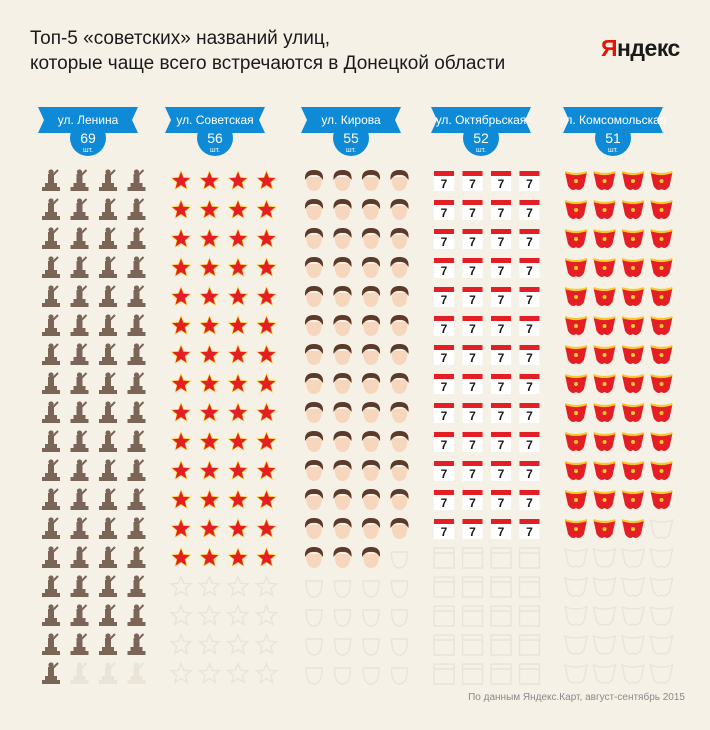  I want to click on brand-logo-first: Я, so click(609, 48).